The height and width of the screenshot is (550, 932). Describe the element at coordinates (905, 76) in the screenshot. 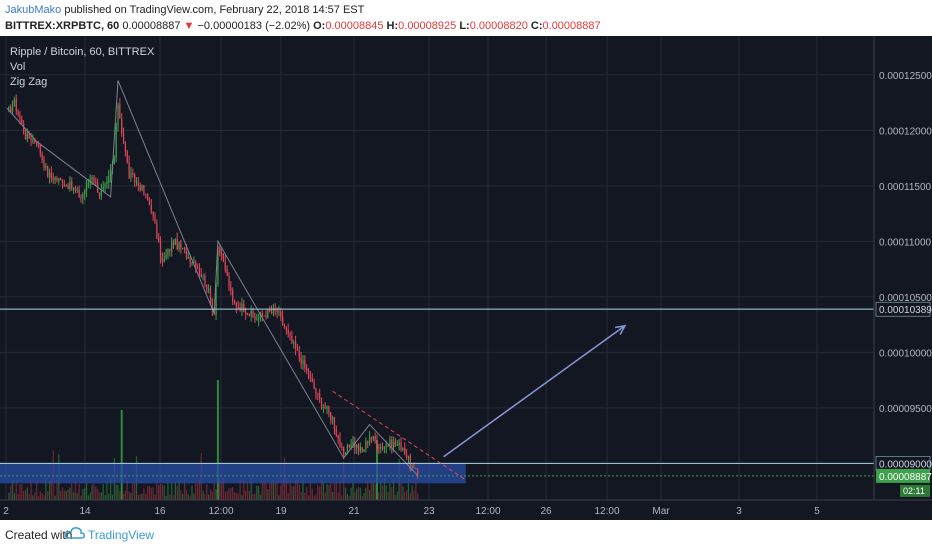

I see `price-tick-label: 0.00012500` at that location.